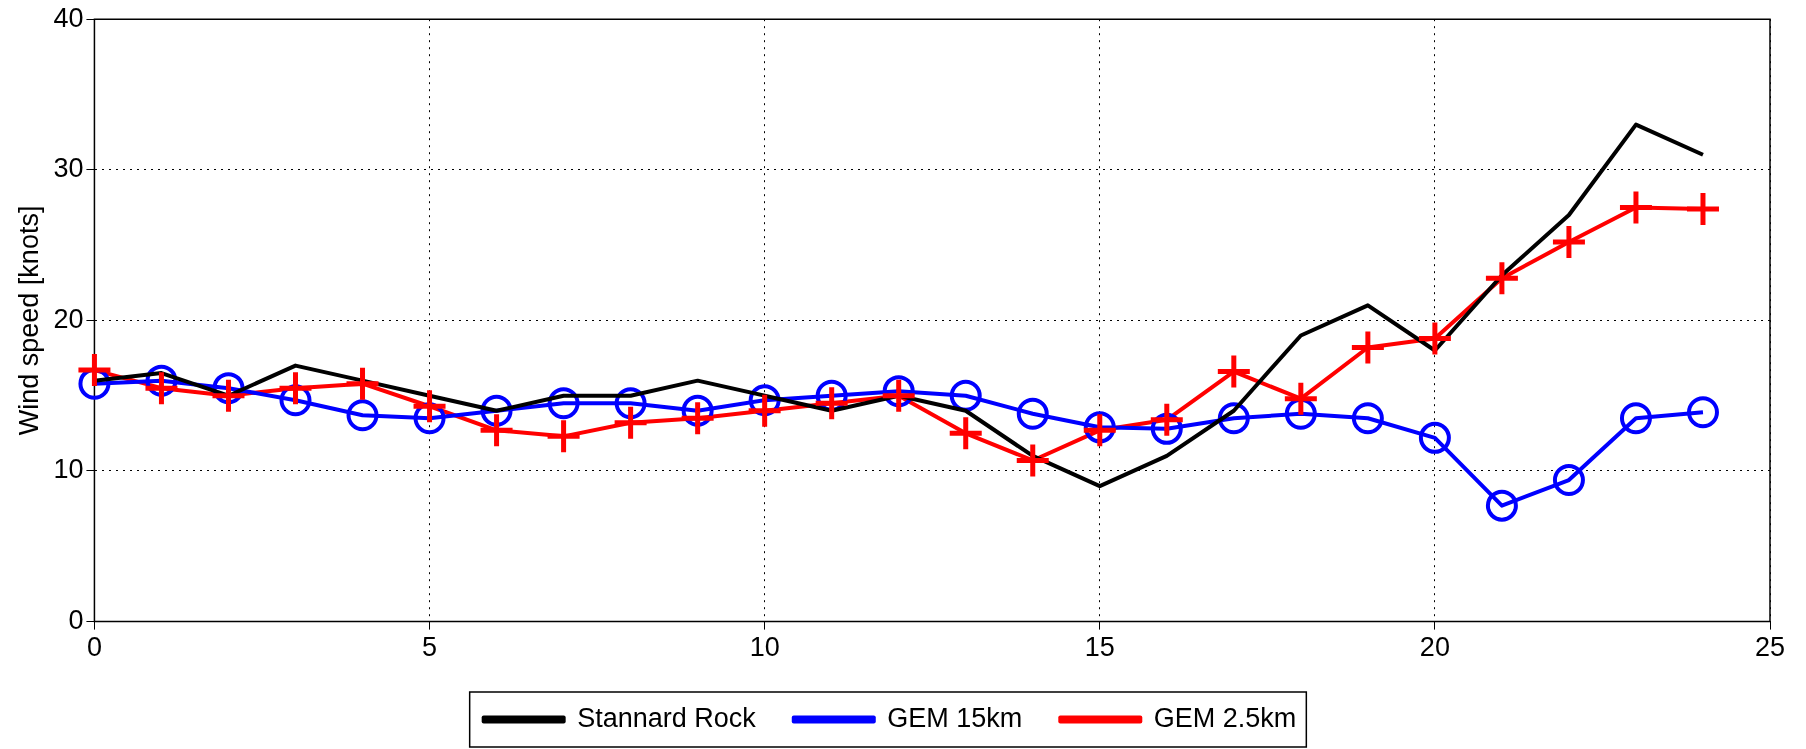  I want to click on legend-label: Stannard Rock, so click(667, 717).